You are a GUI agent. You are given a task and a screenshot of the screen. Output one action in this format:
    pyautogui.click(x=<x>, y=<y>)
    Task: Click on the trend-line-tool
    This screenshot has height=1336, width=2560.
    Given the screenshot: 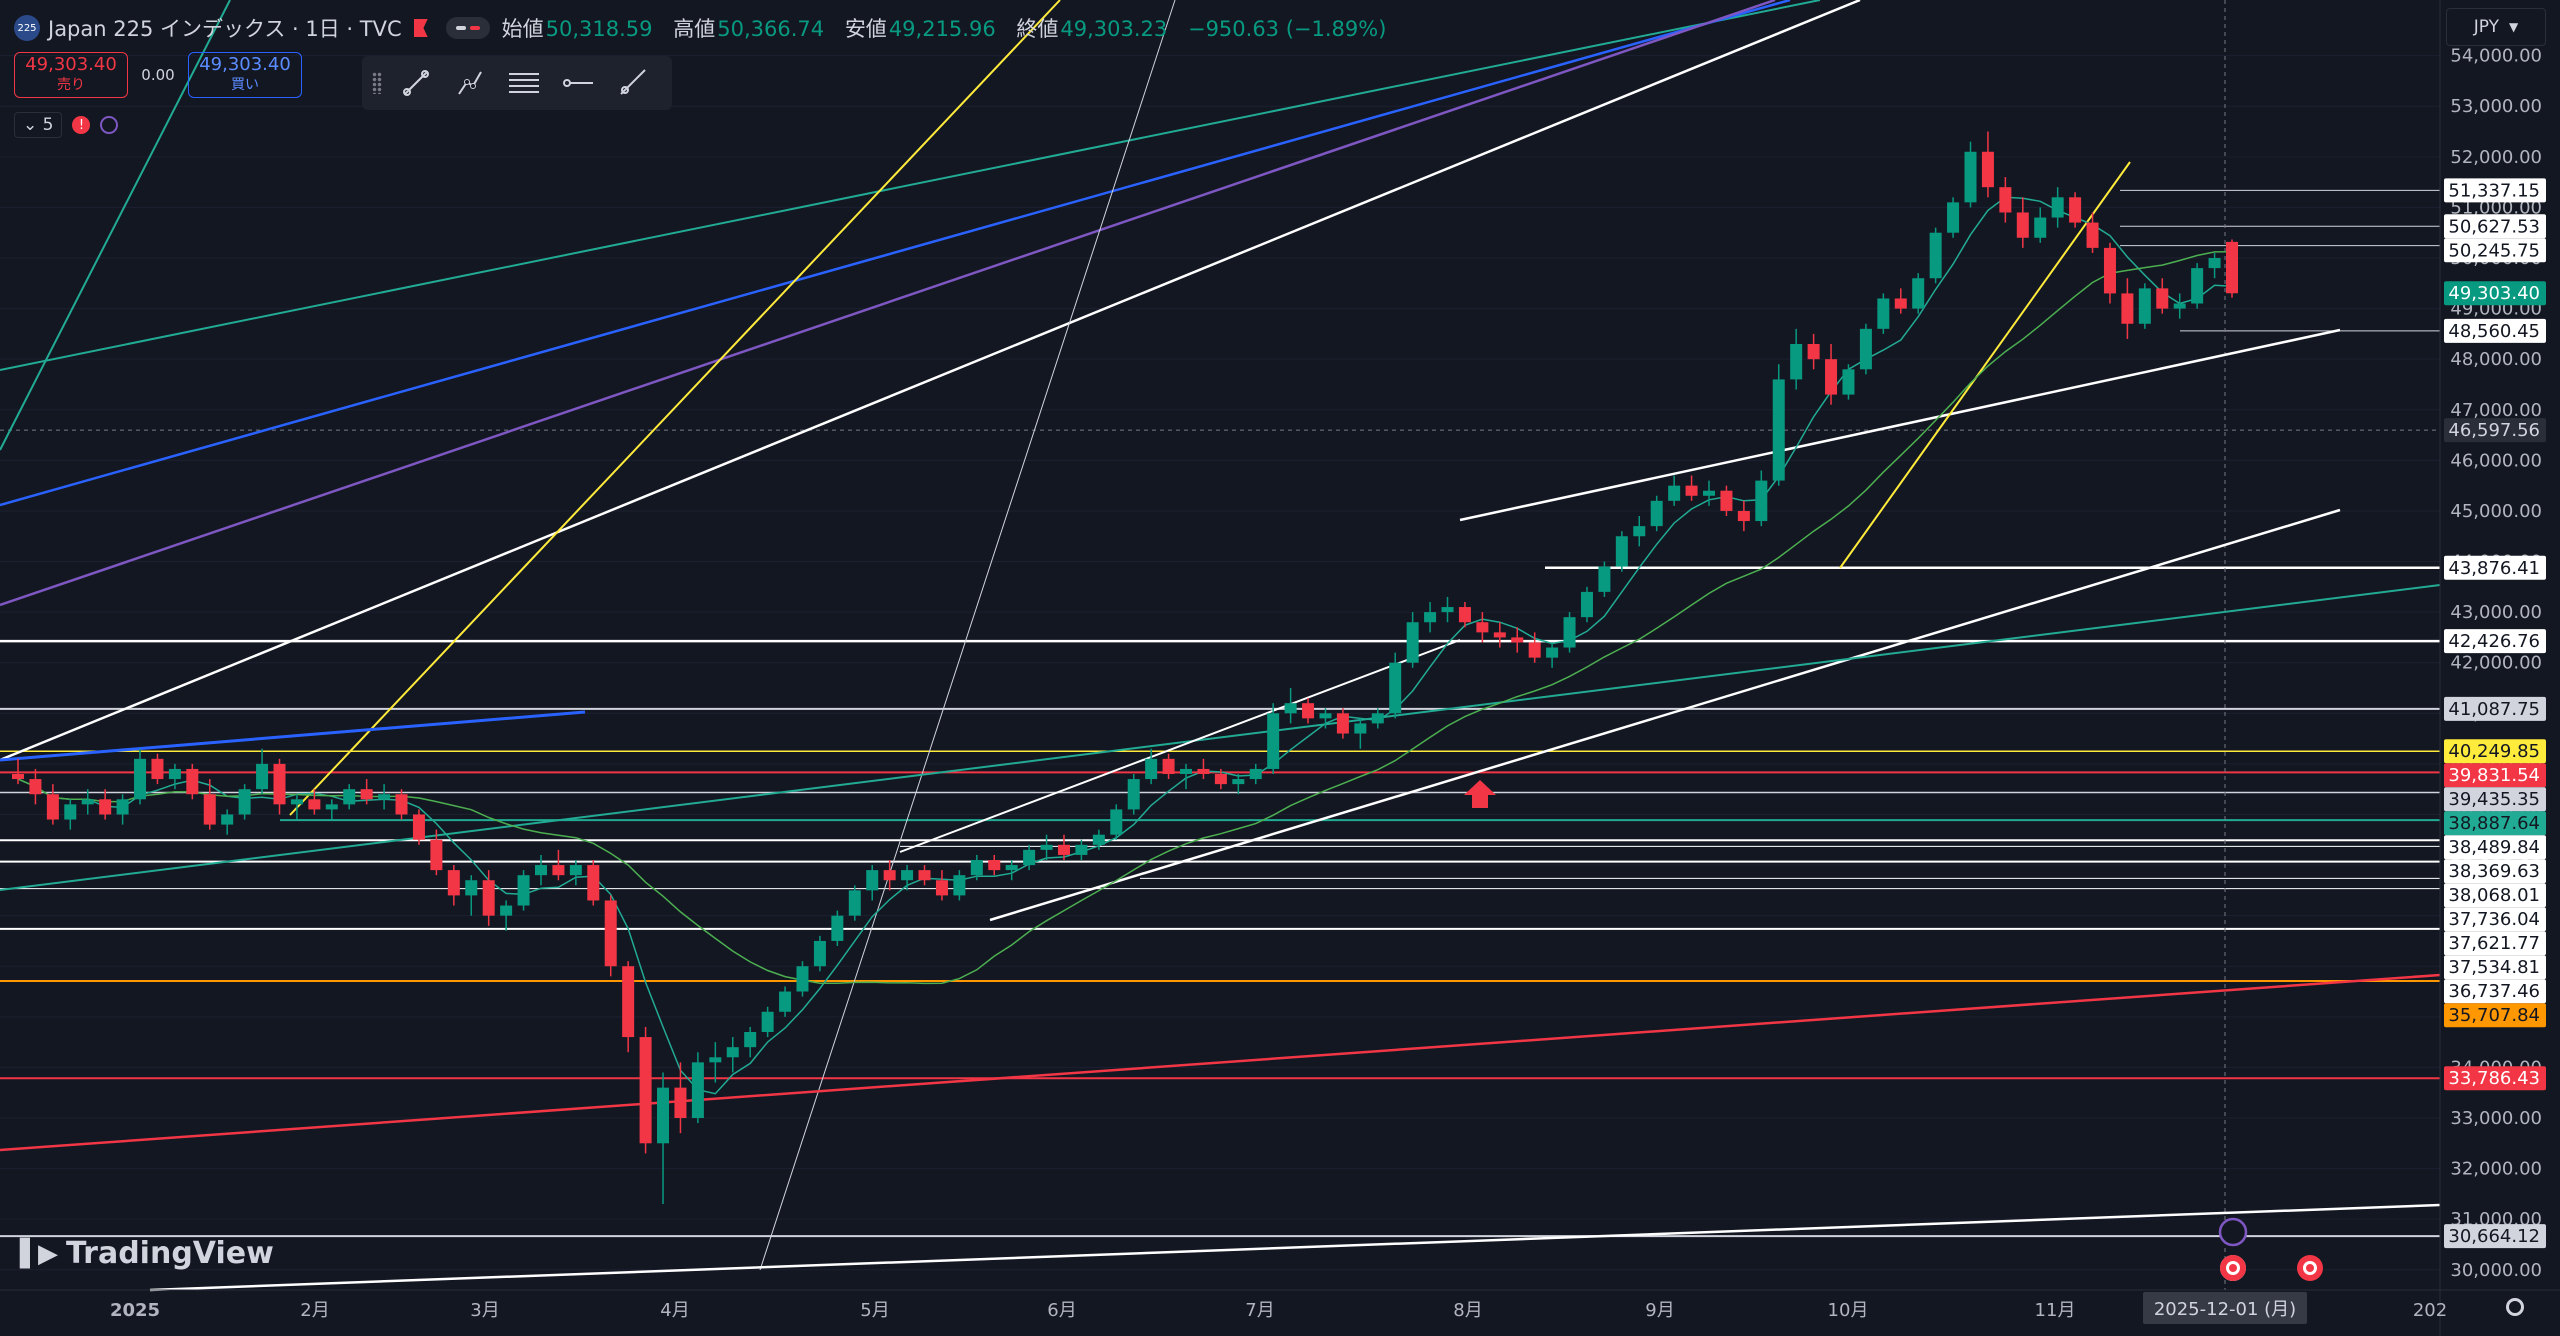 What is the action you would take?
    pyautogui.click(x=416, y=83)
    